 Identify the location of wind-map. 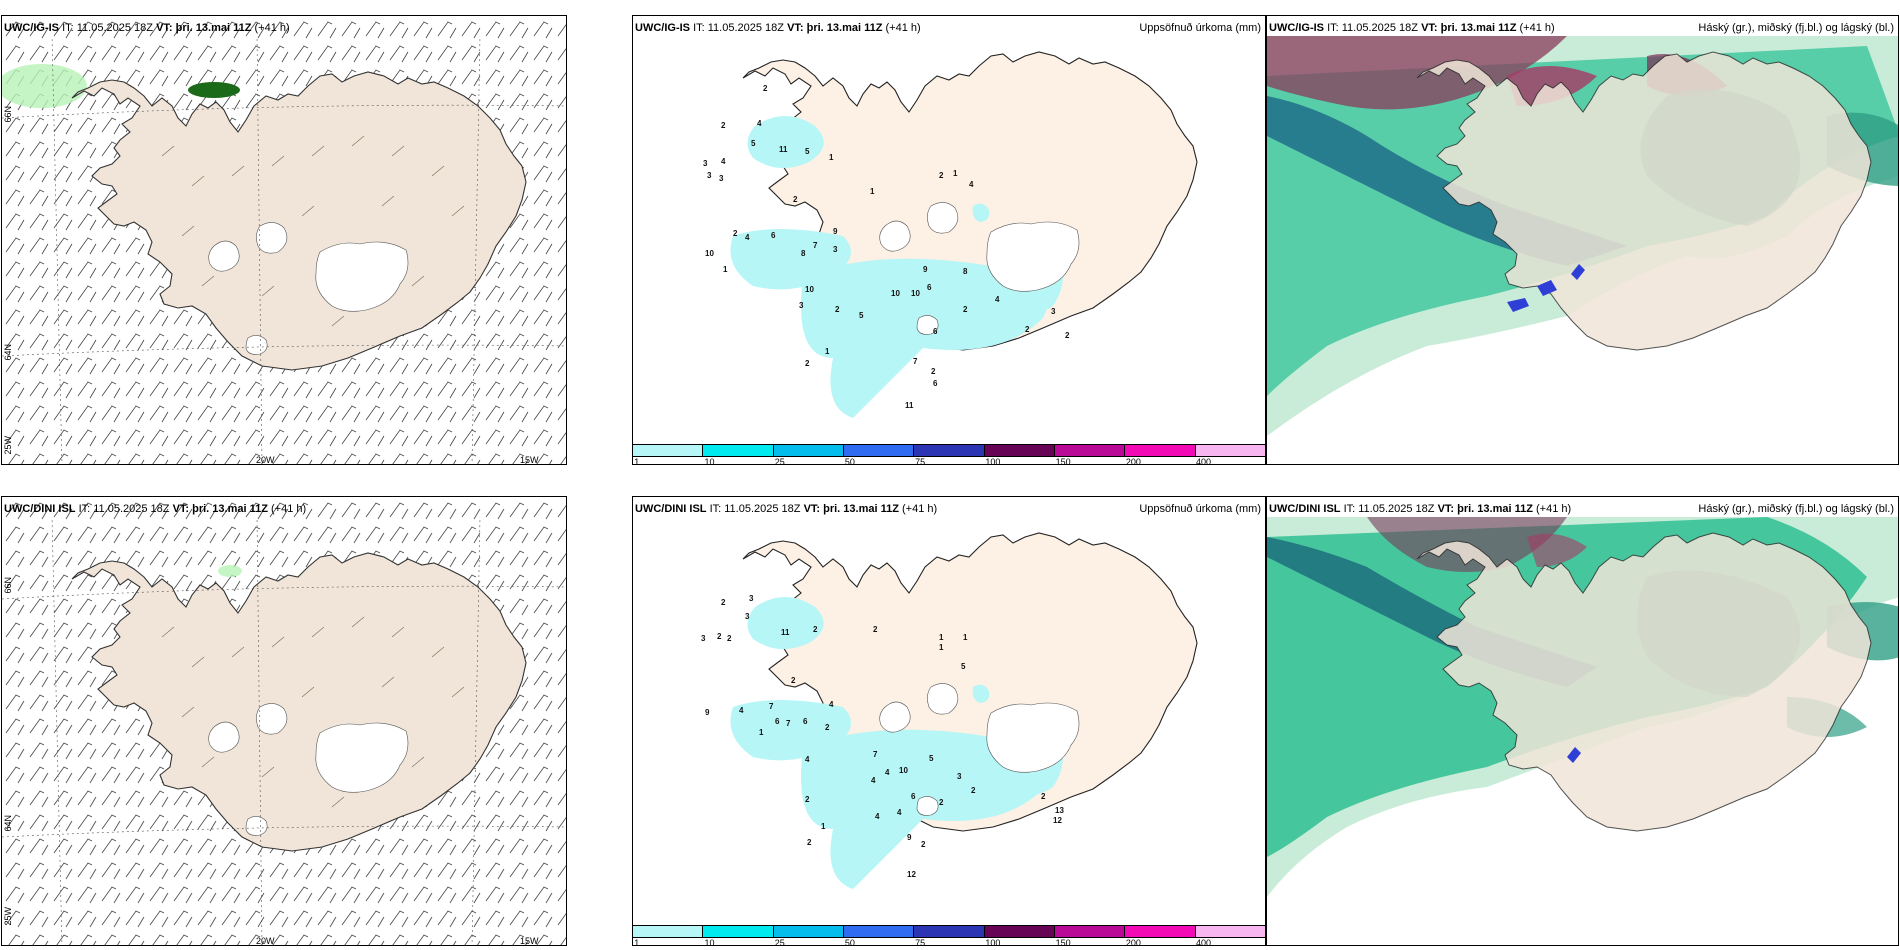
(284, 240).